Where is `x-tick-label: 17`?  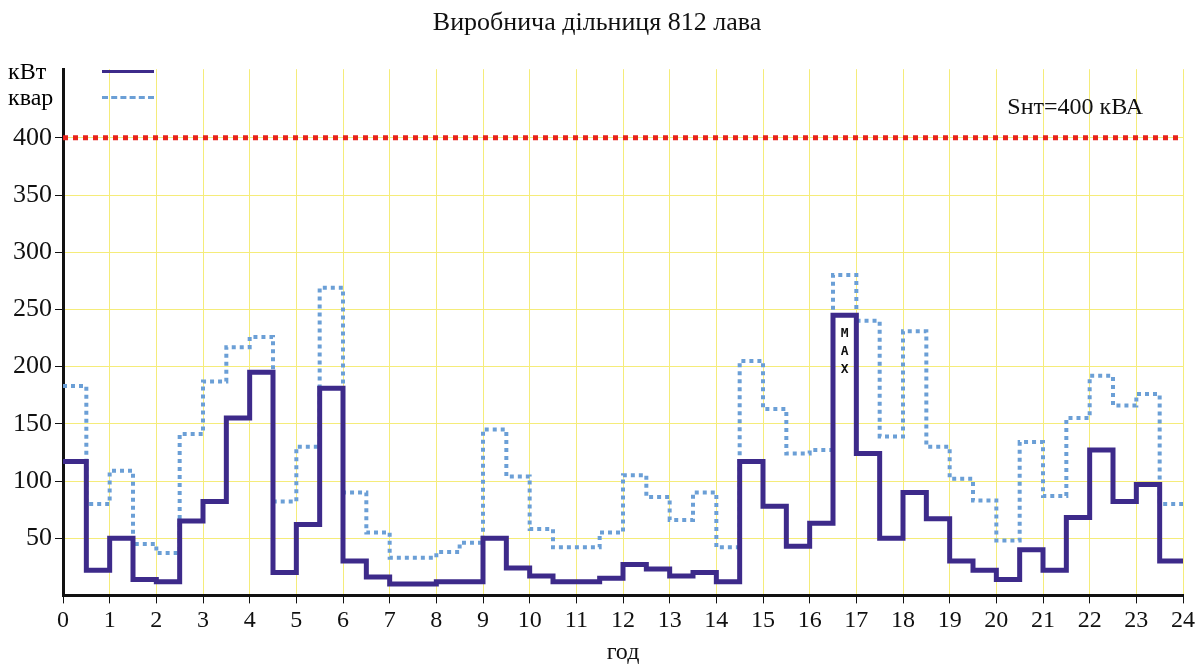 x-tick-label: 17 is located at coordinates (856, 619).